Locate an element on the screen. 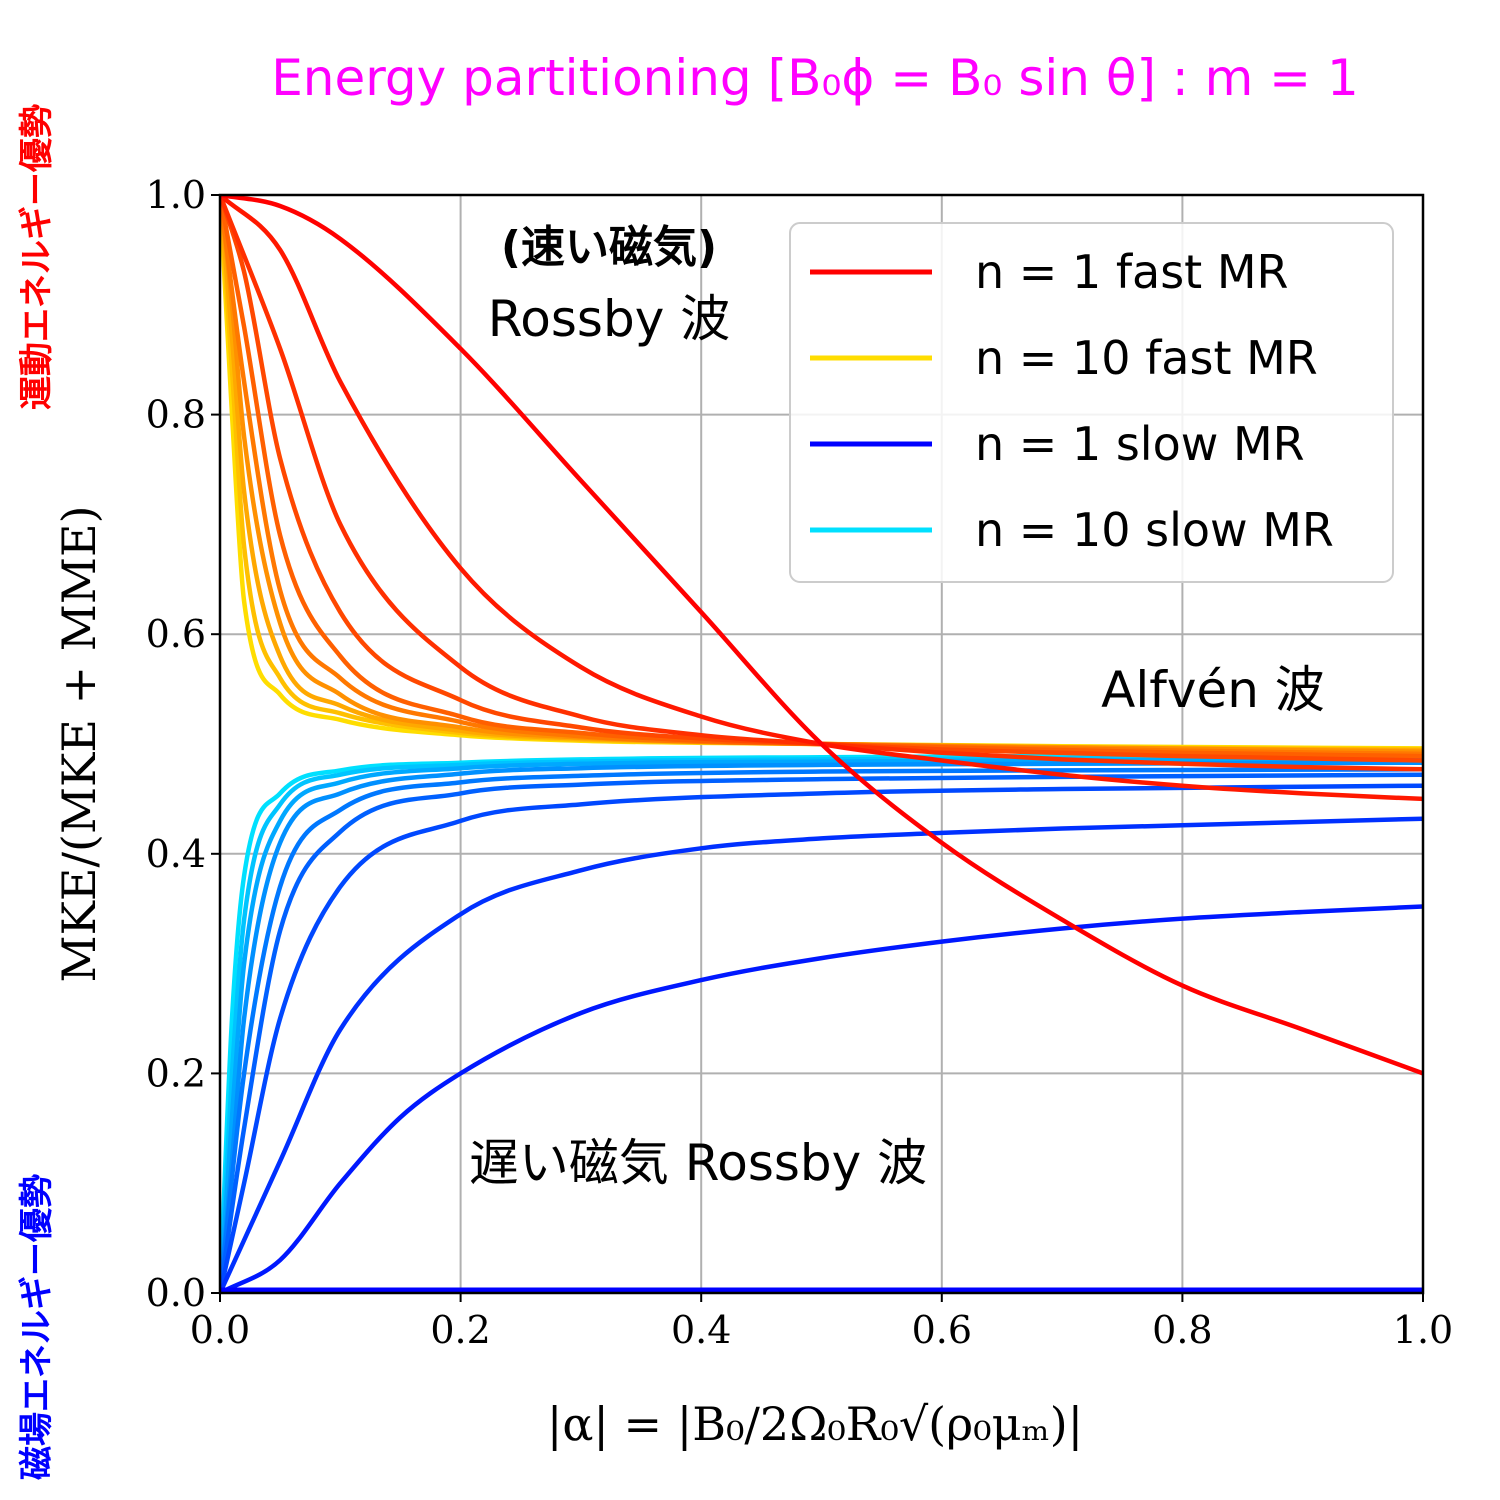 This screenshot has width=1500, height=1500. x-tick-label: 0.6 is located at coordinates (942, 1330).